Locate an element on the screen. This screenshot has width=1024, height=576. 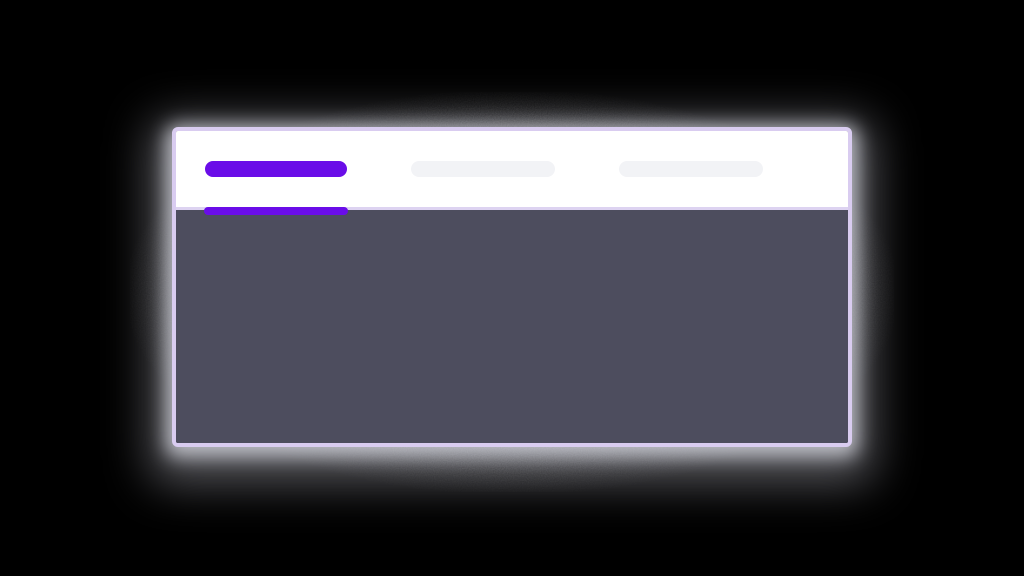
active-tab-indicator is located at coordinates (276, 211).